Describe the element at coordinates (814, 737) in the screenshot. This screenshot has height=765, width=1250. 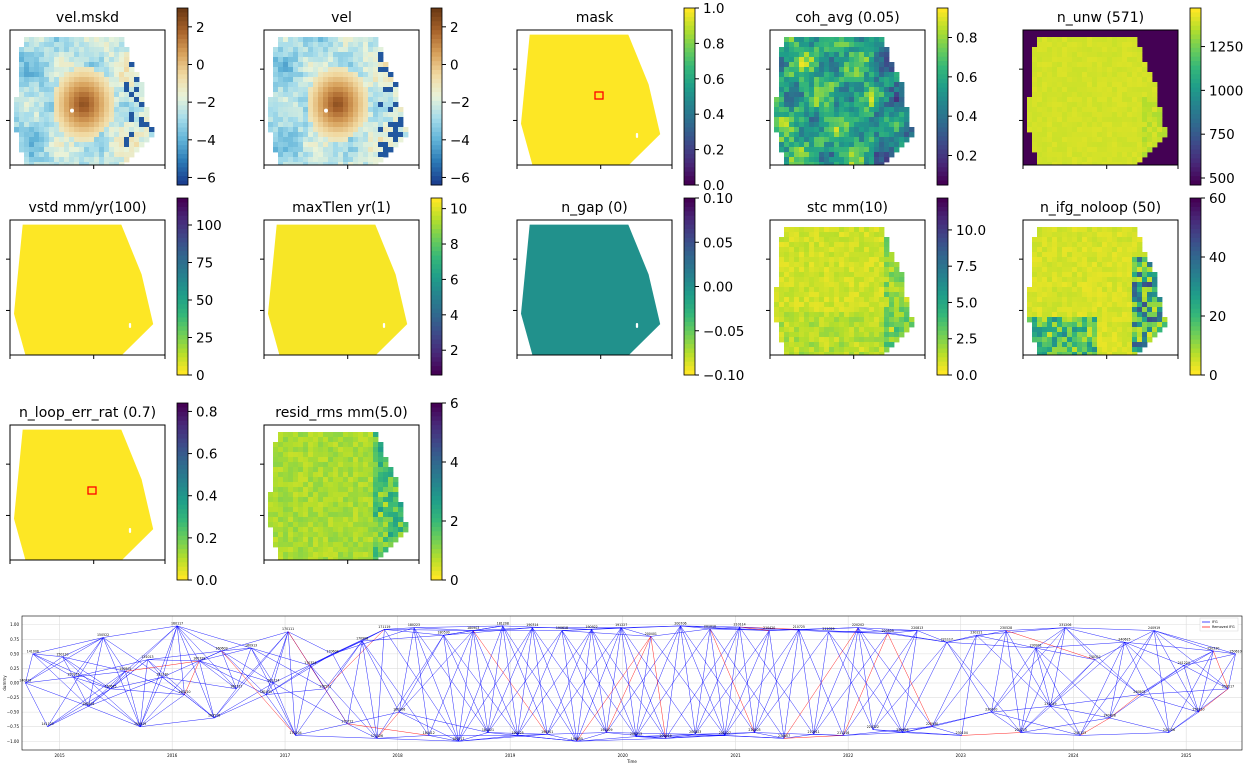
I see `removed-ifg-line` at that location.